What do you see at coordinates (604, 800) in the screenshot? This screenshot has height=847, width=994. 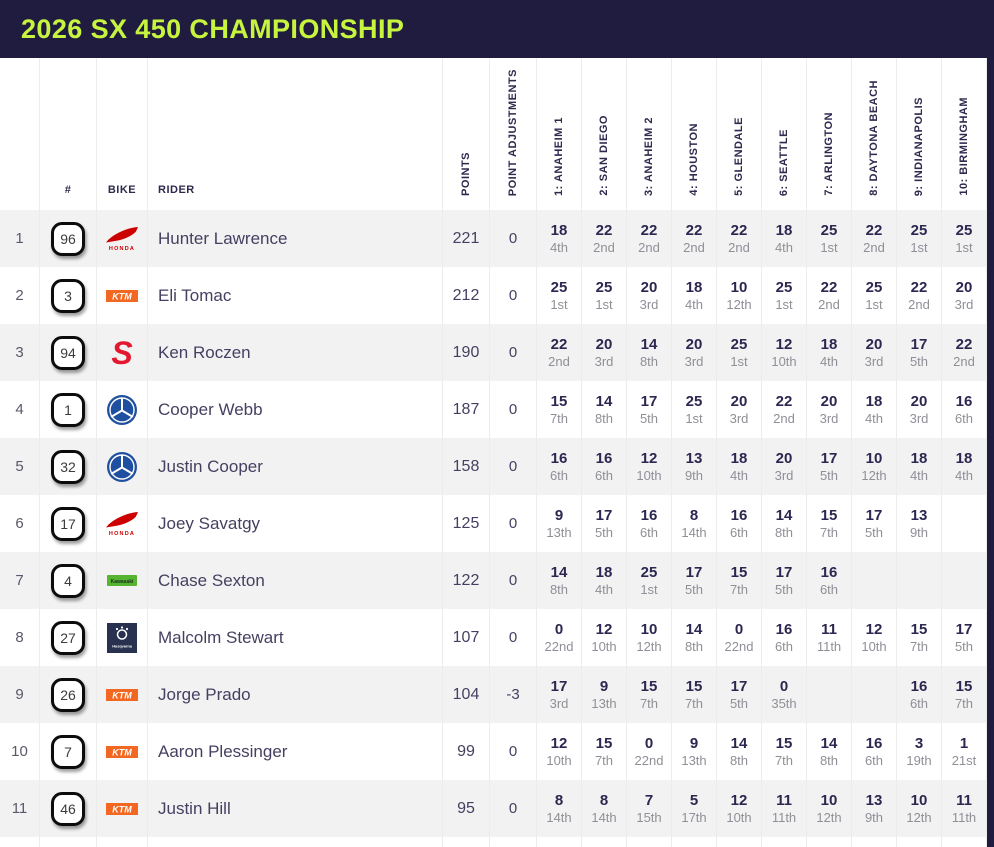 I see `round-points: 8` at bounding box center [604, 800].